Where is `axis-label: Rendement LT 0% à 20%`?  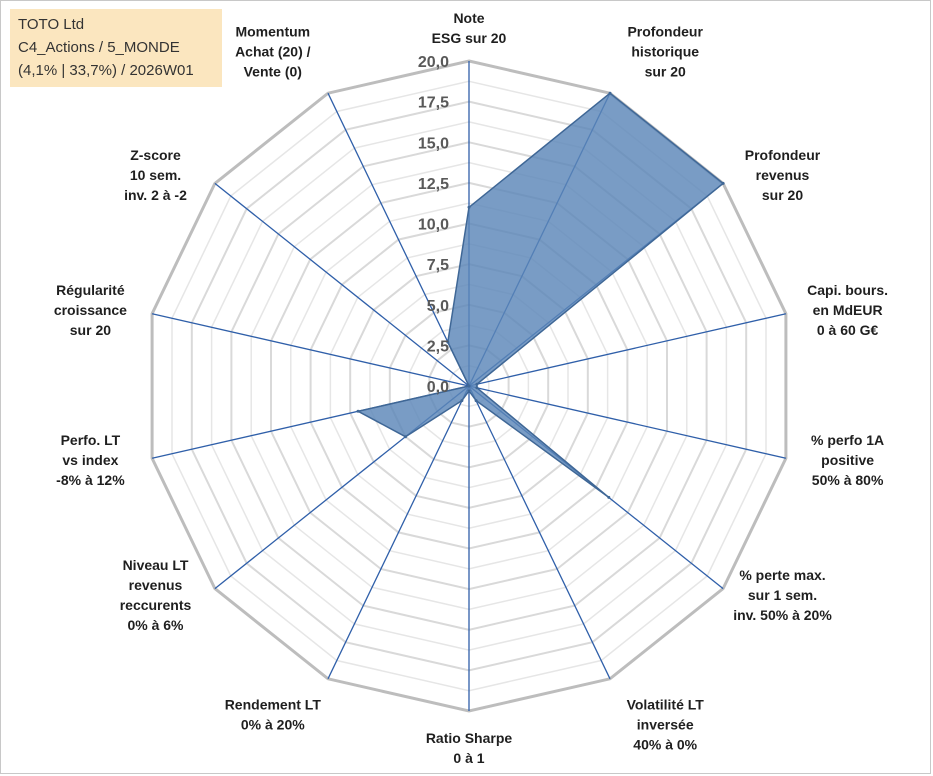
axis-label: Rendement LT 0% à 20% is located at coordinates (273, 715).